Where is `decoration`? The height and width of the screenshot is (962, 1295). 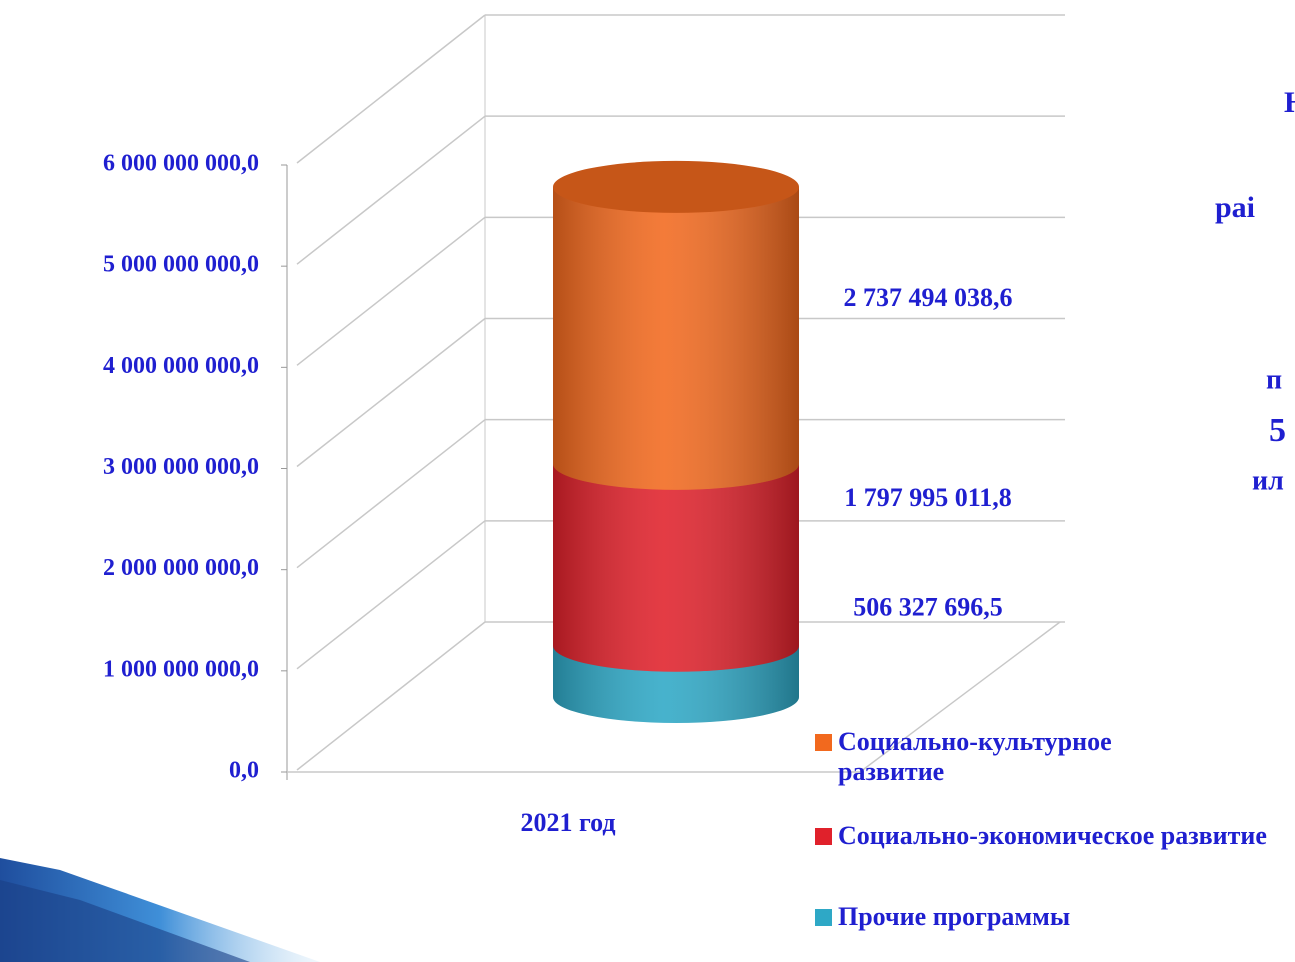
decoration is located at coordinates (125, 921).